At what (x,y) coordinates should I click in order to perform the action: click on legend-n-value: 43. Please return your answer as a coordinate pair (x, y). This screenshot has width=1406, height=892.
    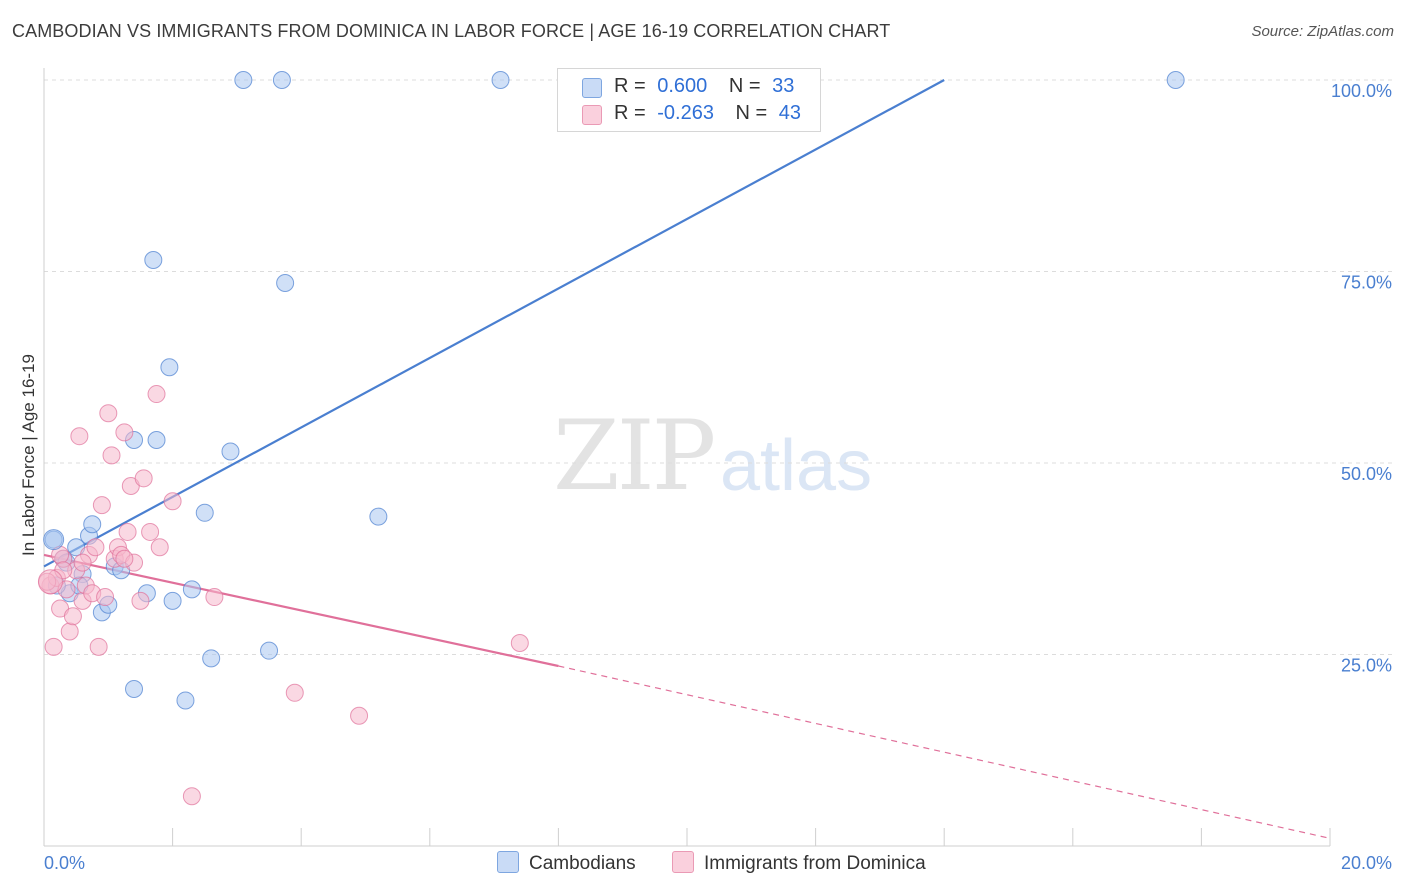
    Looking at the image, I should click on (790, 113).